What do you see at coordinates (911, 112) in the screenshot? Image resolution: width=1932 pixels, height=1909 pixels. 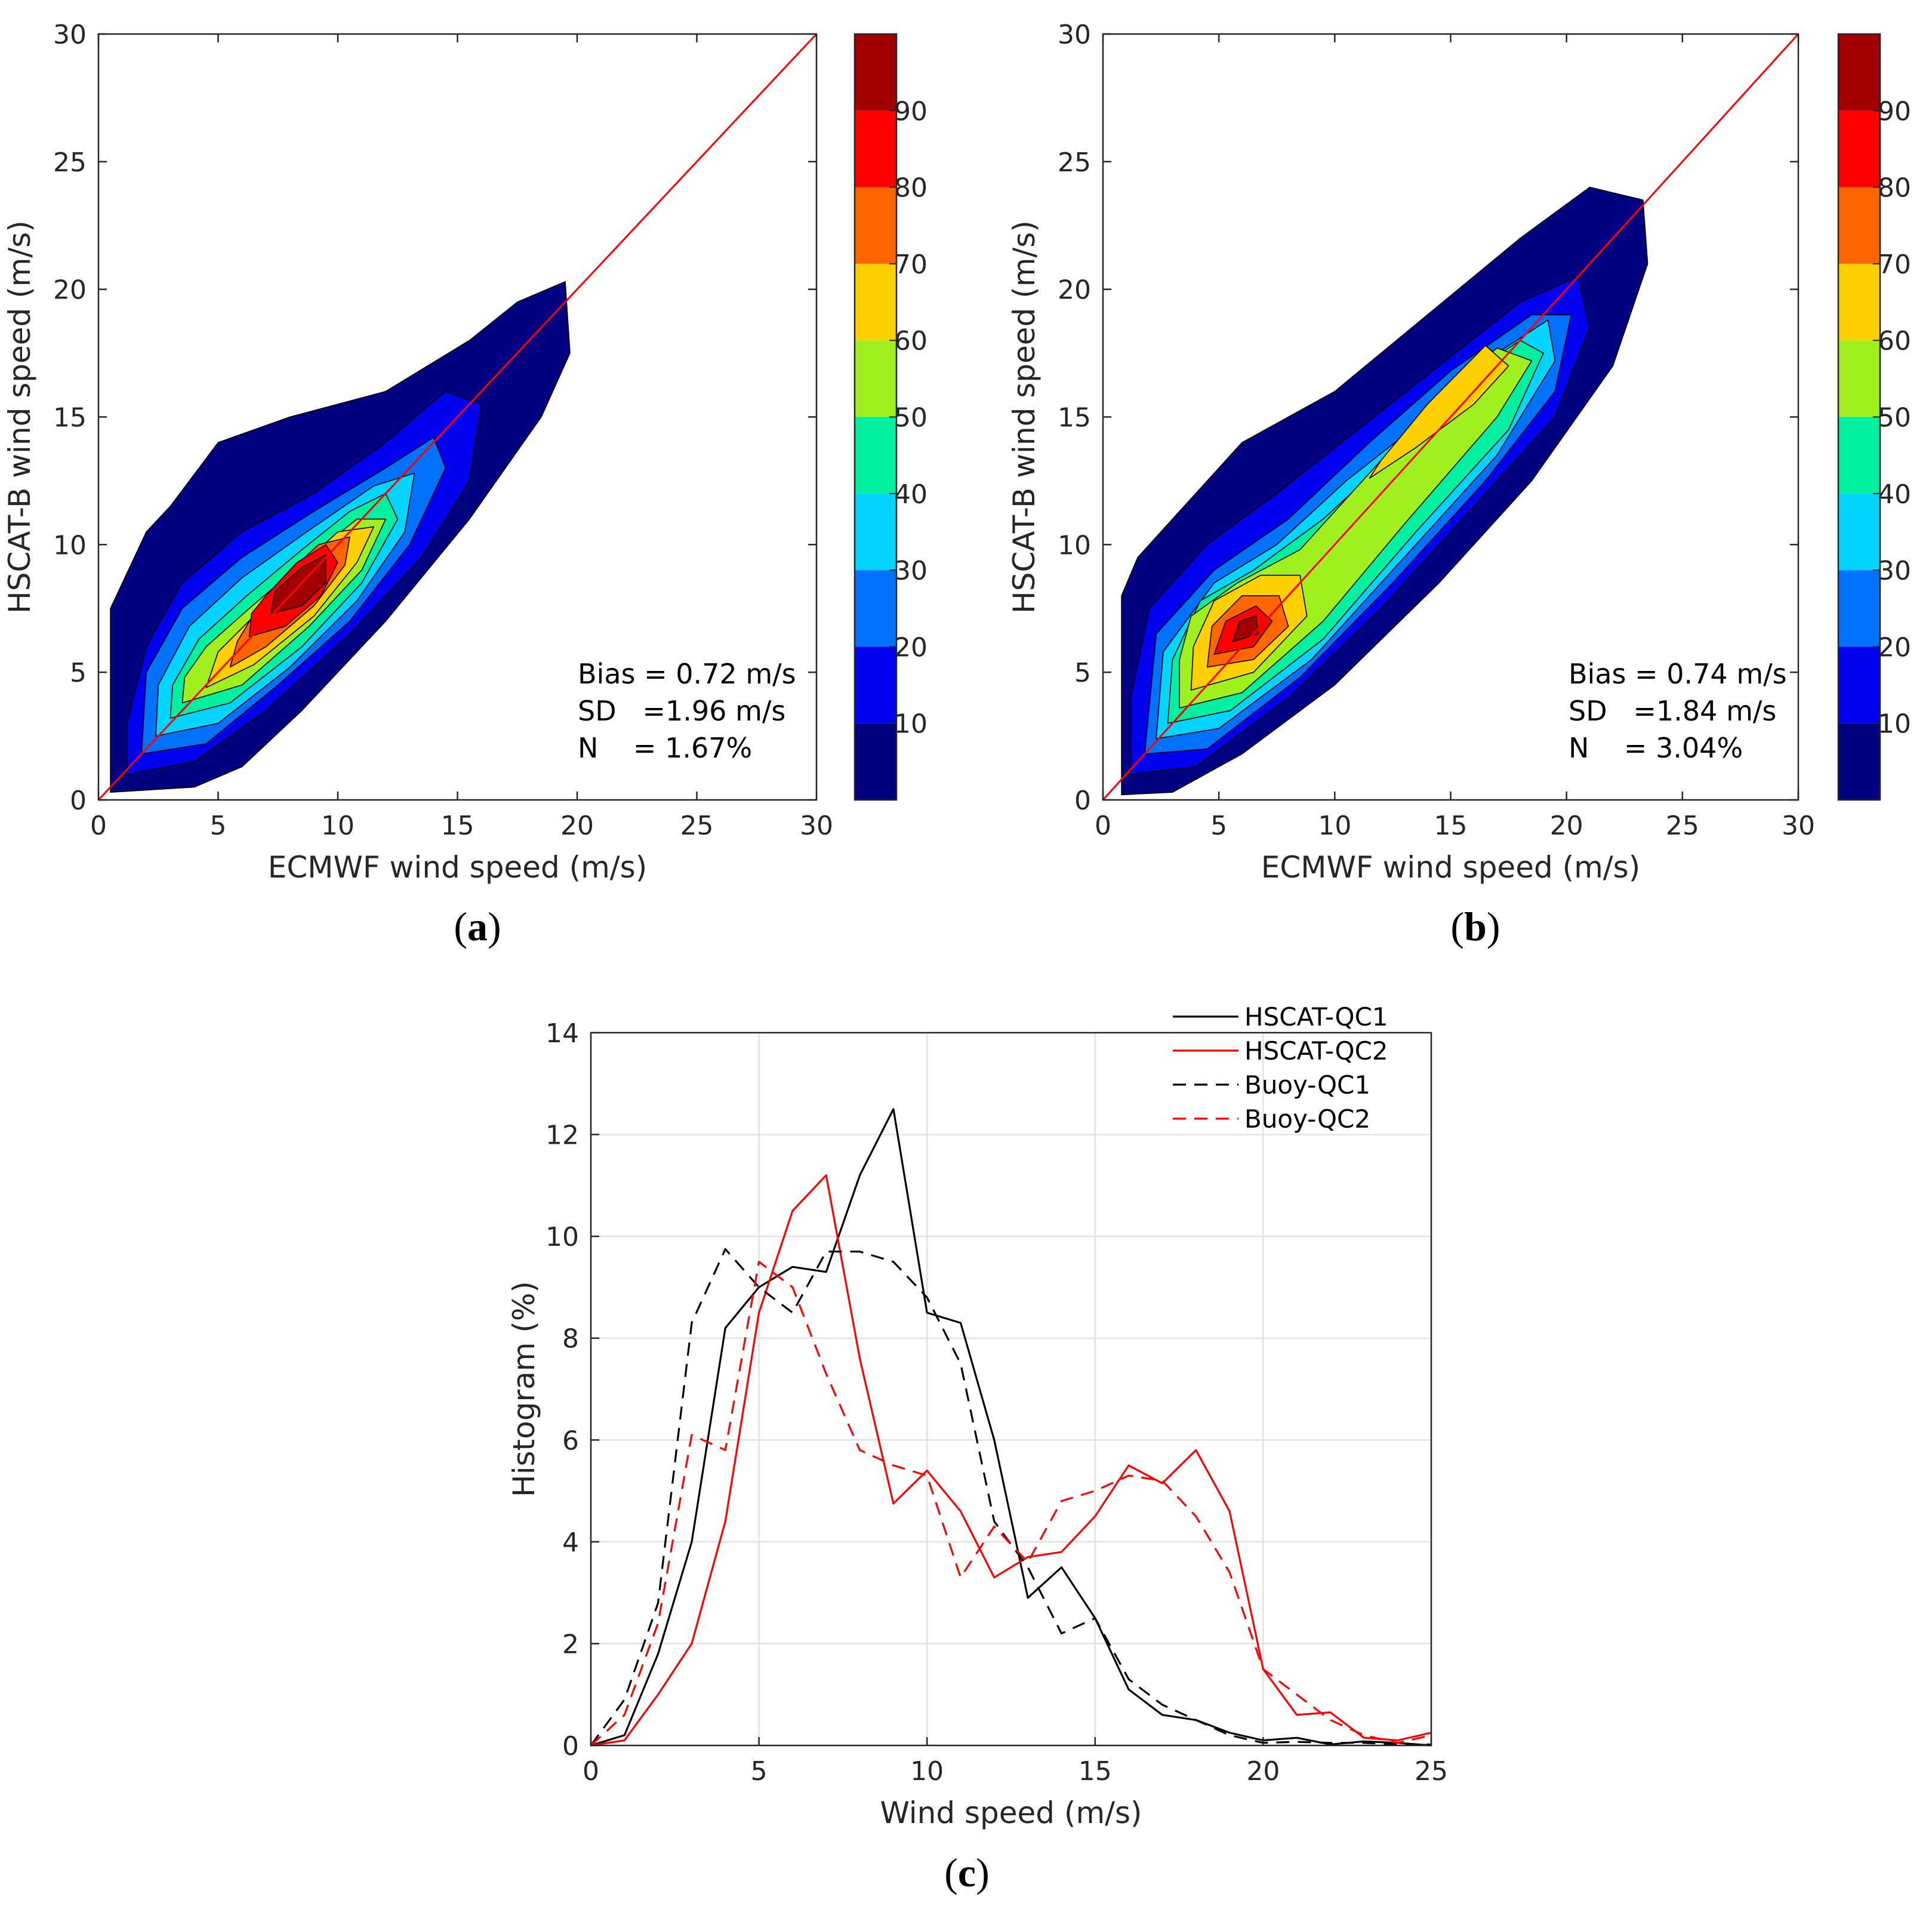 I see `colorbar-tick-label: 90` at bounding box center [911, 112].